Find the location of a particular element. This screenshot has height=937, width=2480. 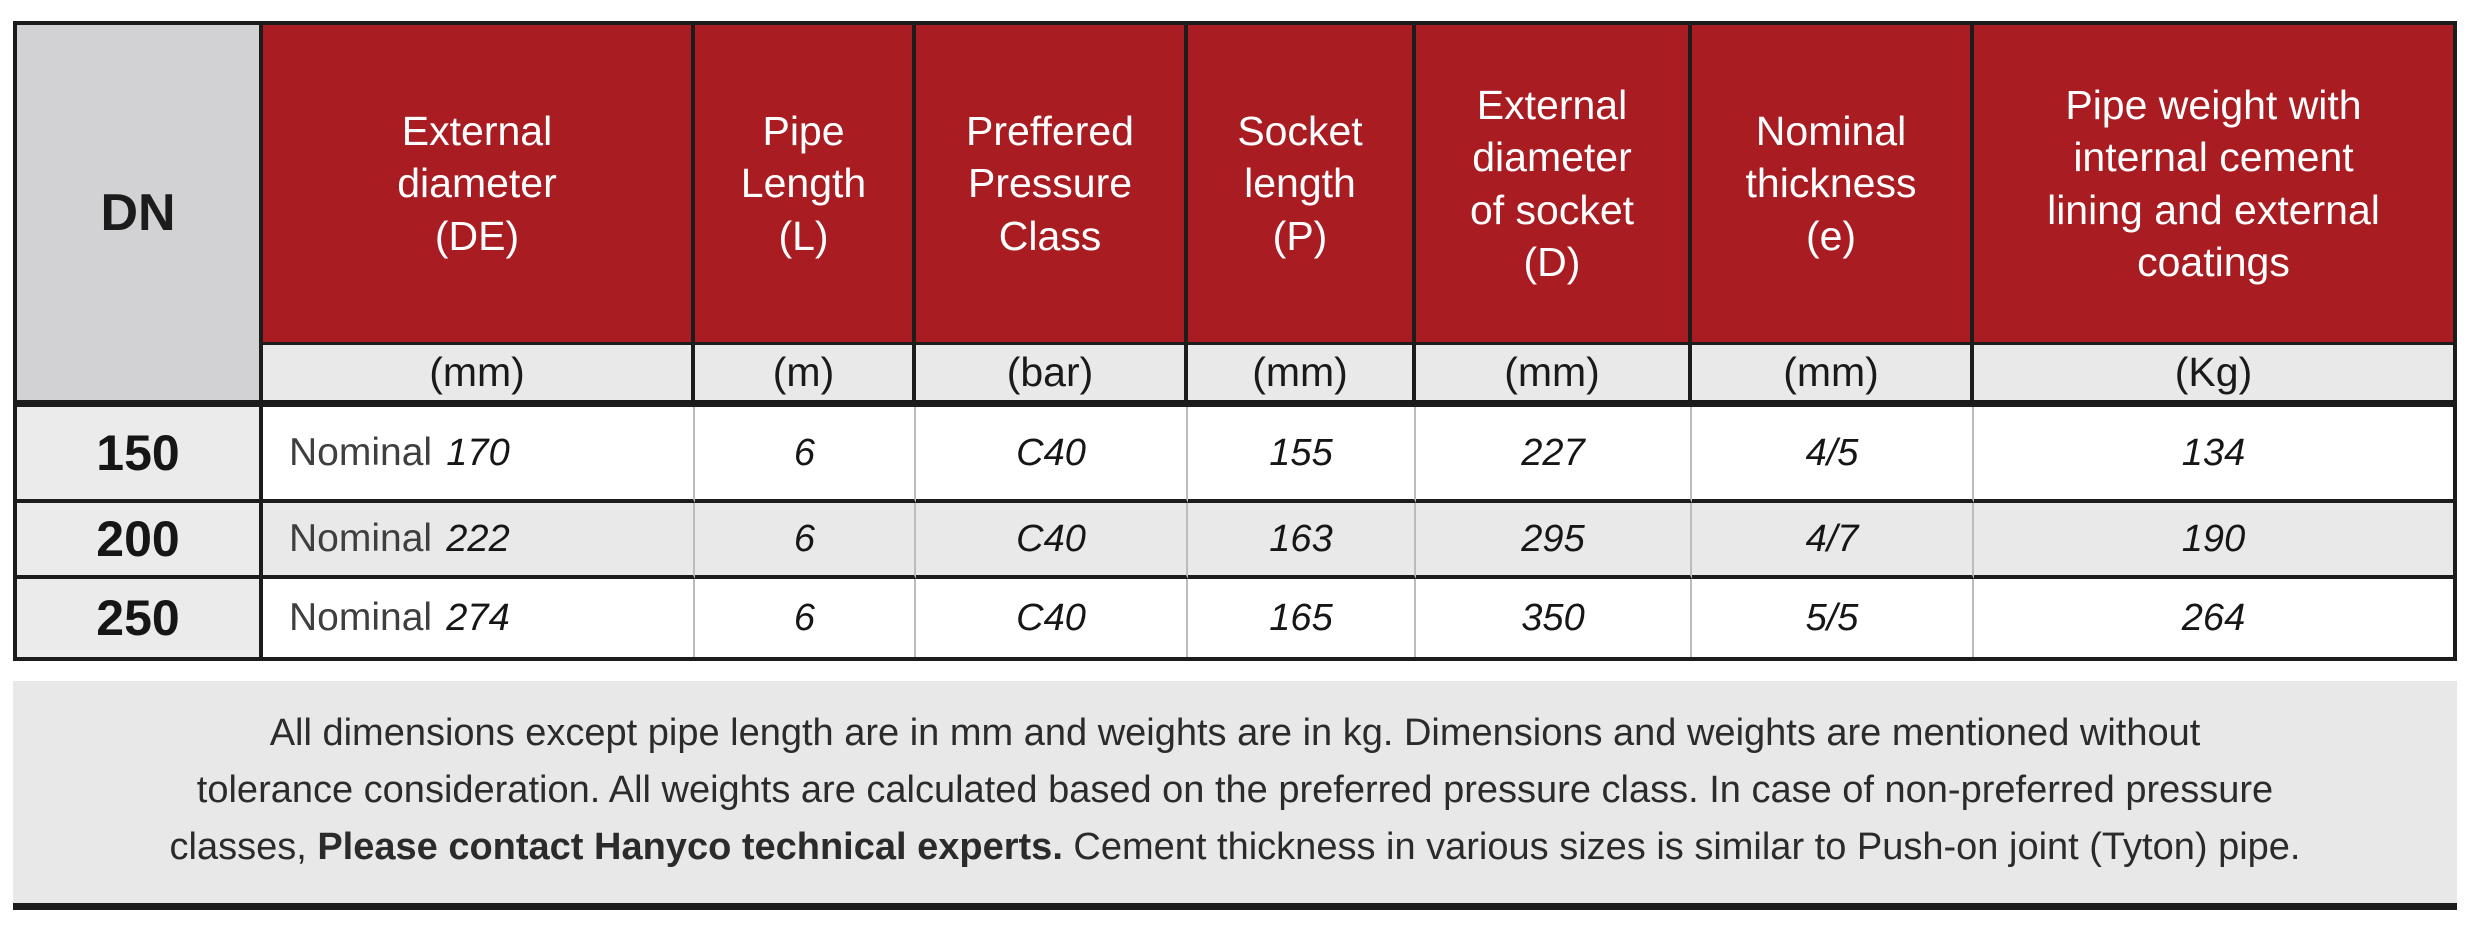

socket-length-cell: 155 is located at coordinates (1302, 455).